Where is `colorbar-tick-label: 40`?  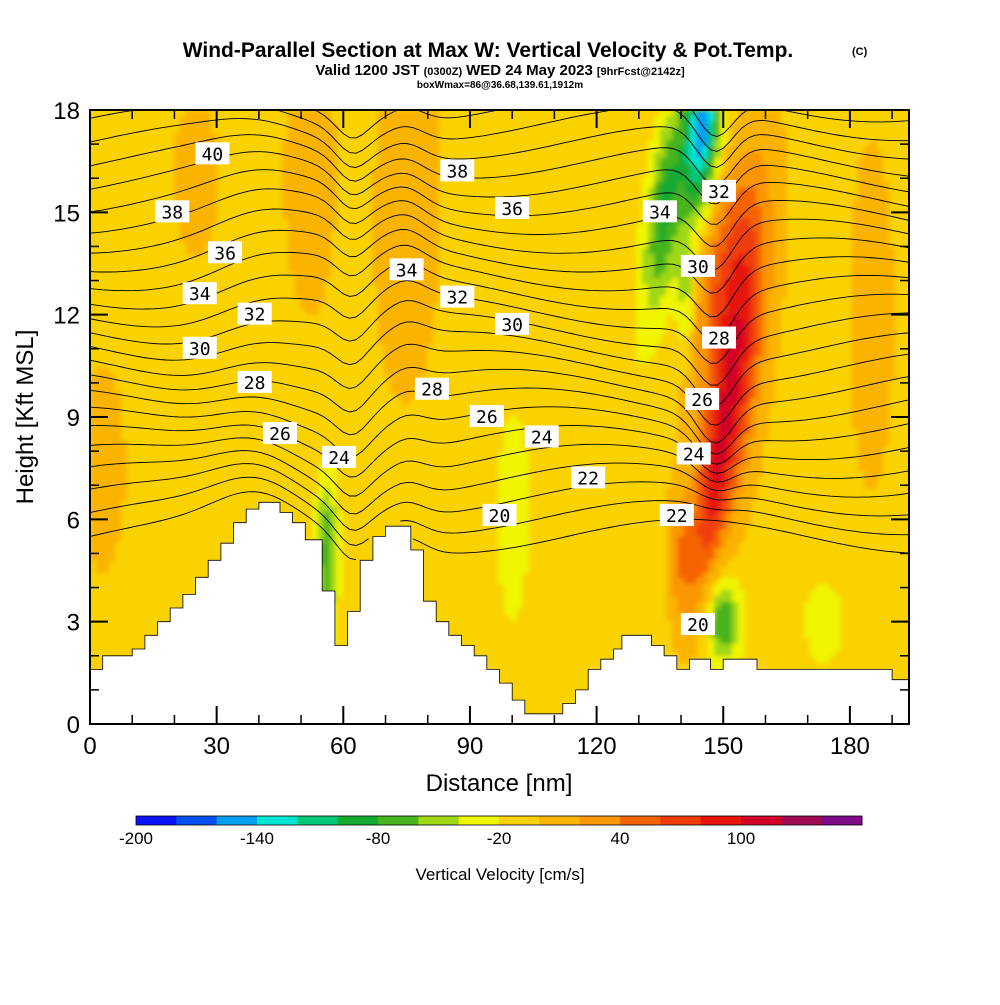
colorbar-tick-label: 40 is located at coordinates (620, 838).